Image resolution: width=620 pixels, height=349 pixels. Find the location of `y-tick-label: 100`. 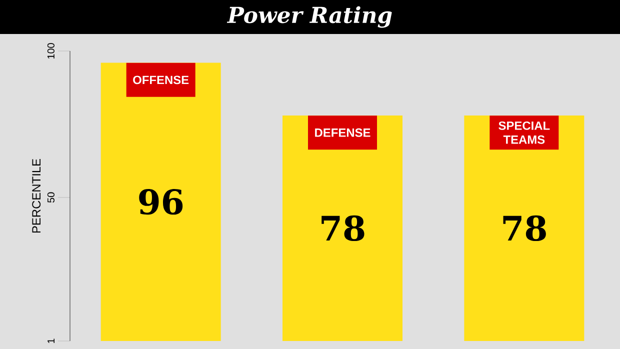

y-tick-label: 100 is located at coordinates (50, 51).